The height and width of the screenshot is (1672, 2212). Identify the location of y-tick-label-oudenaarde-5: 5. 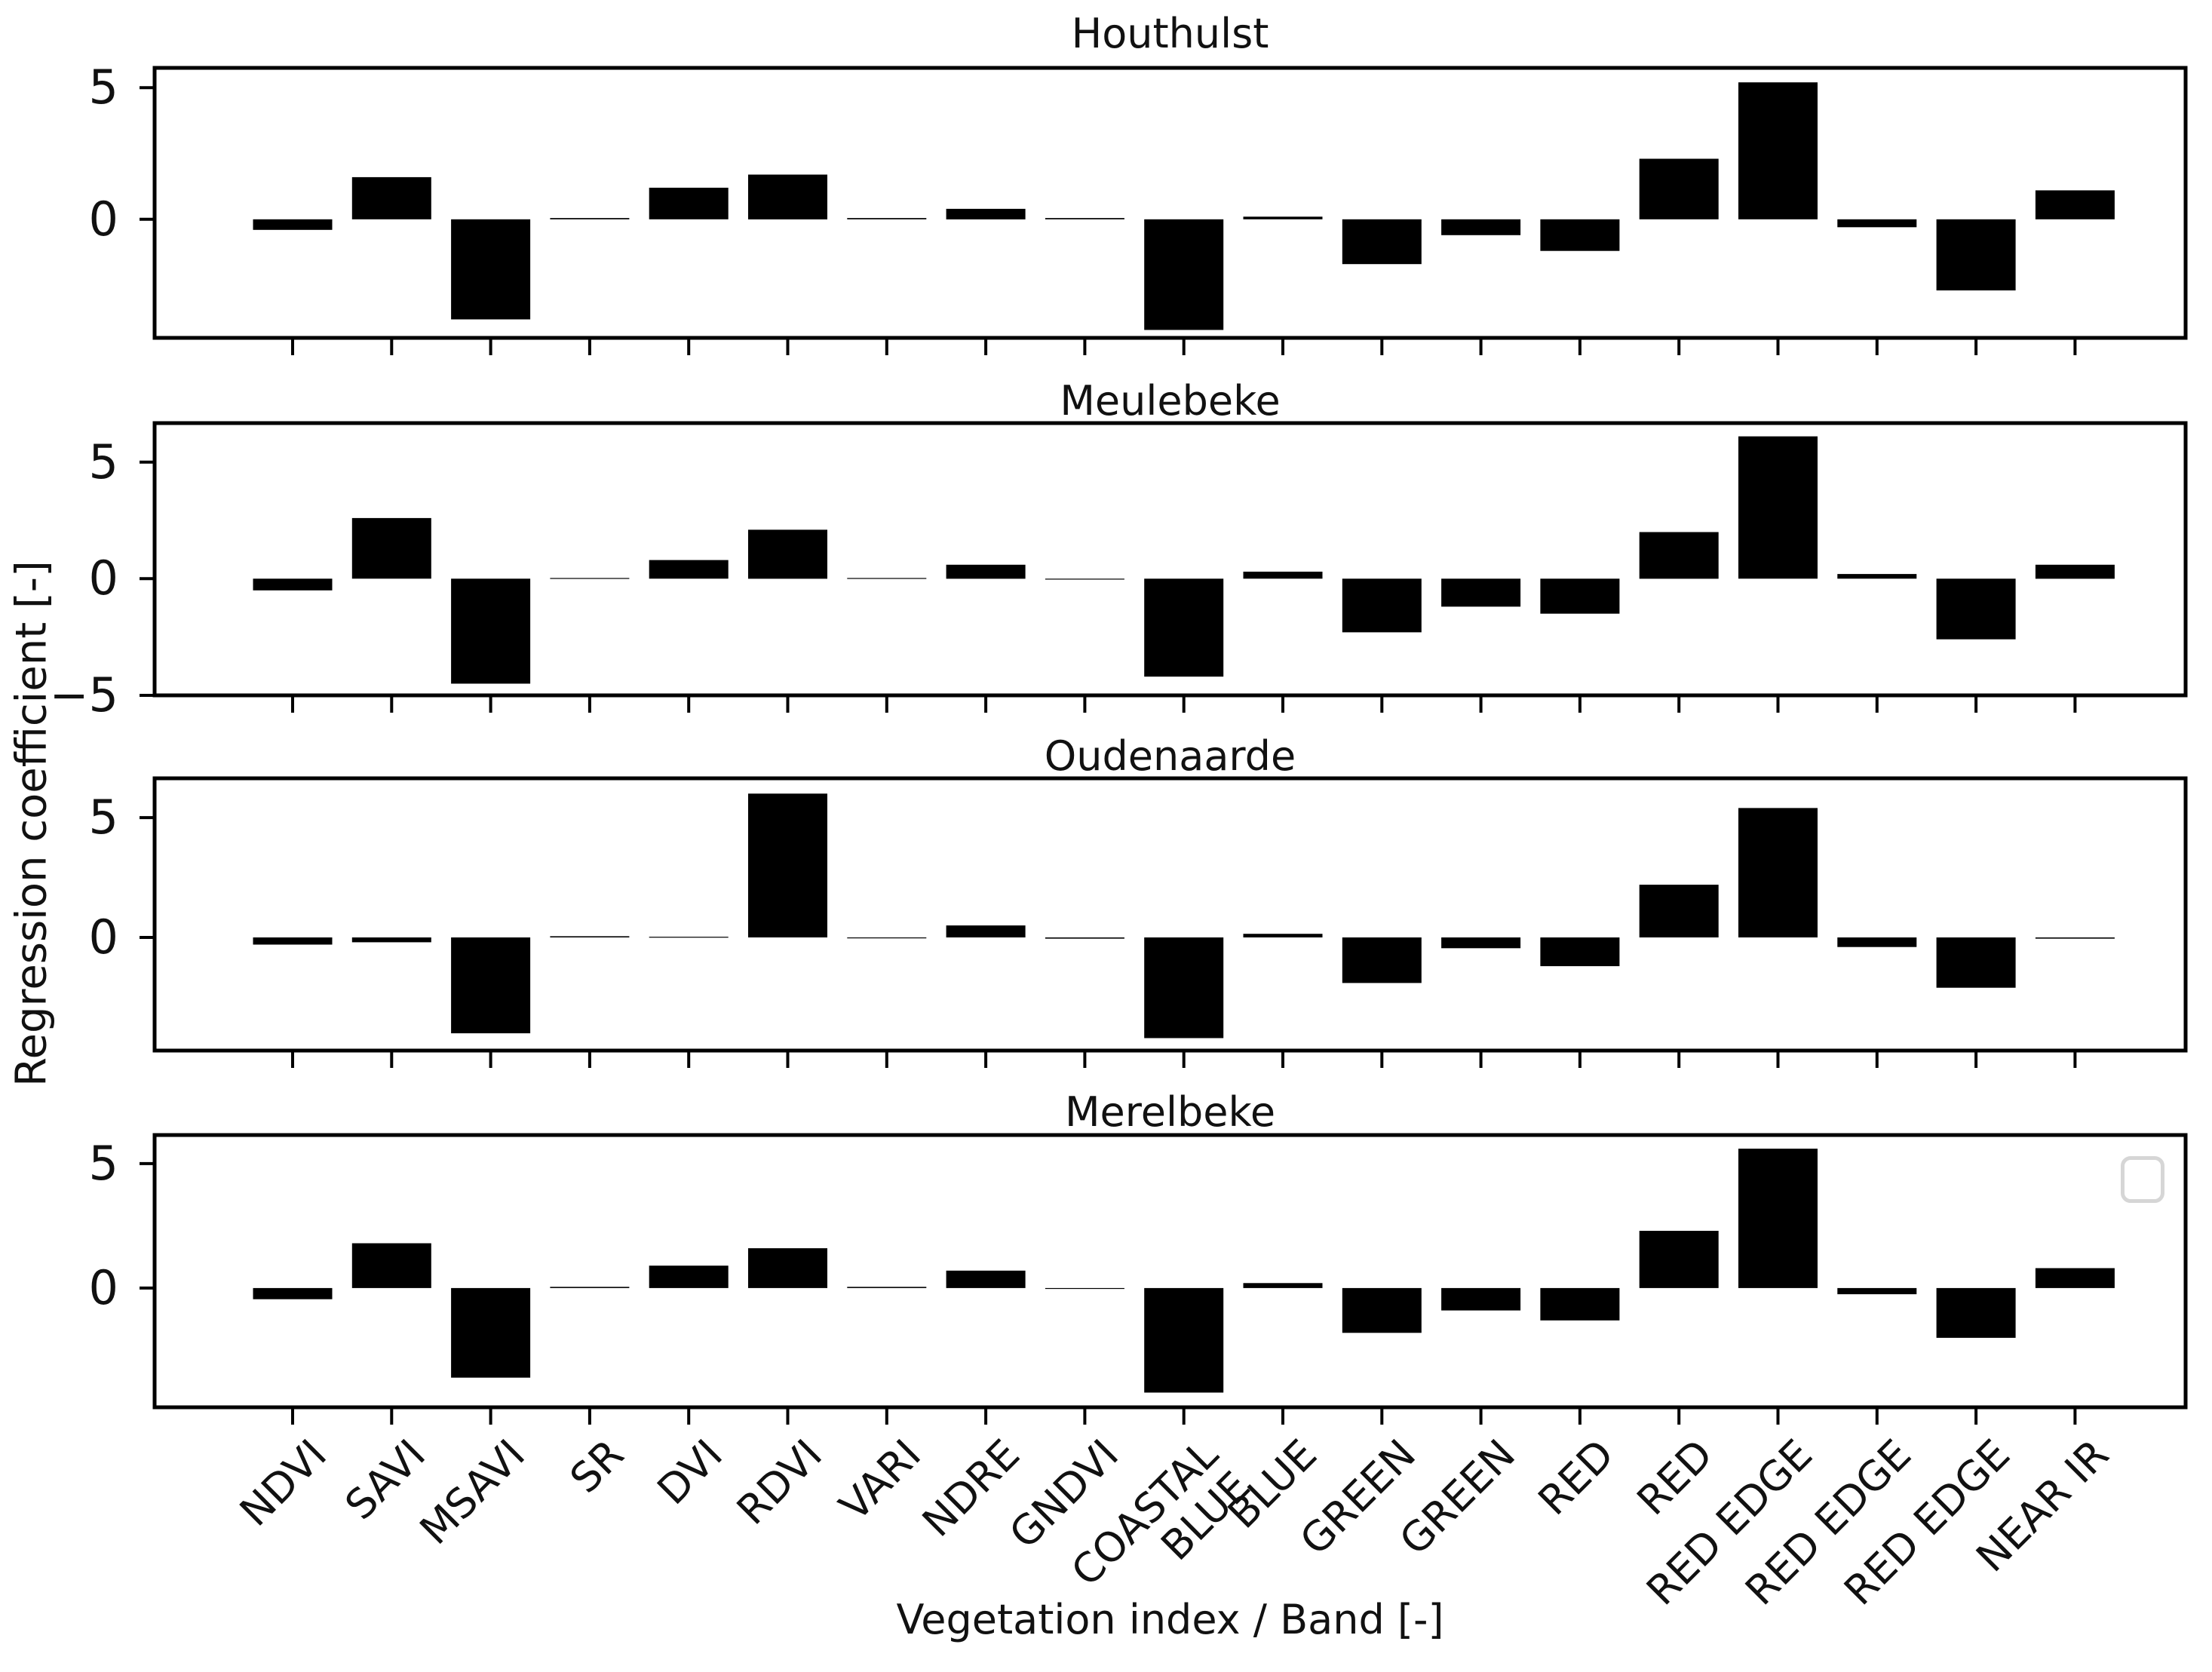
(103, 817).